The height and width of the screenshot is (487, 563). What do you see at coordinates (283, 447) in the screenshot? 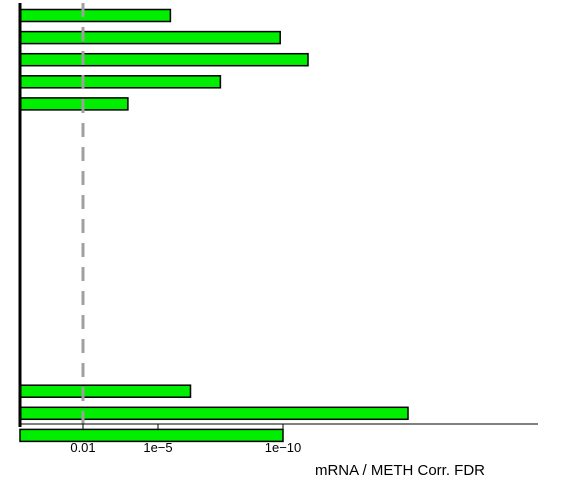
I see `x-tick-label-2: 1e−10` at bounding box center [283, 447].